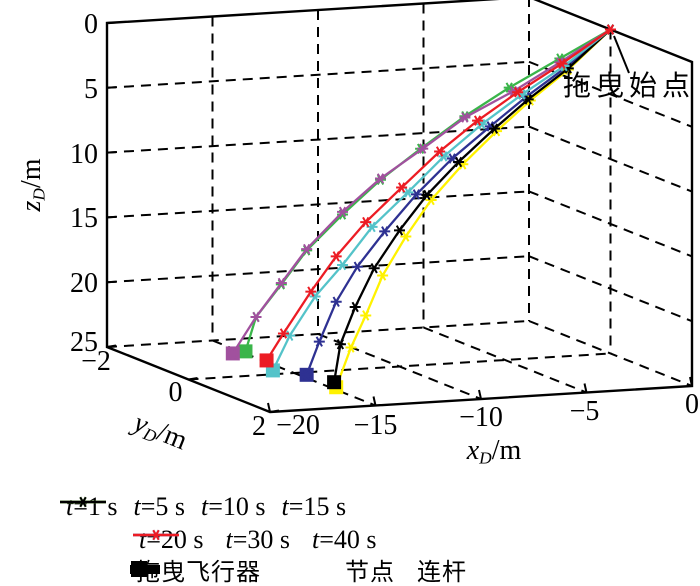 This screenshot has height=586, width=700. I want to click on z-tick-label-20: 20, so click(84, 284).